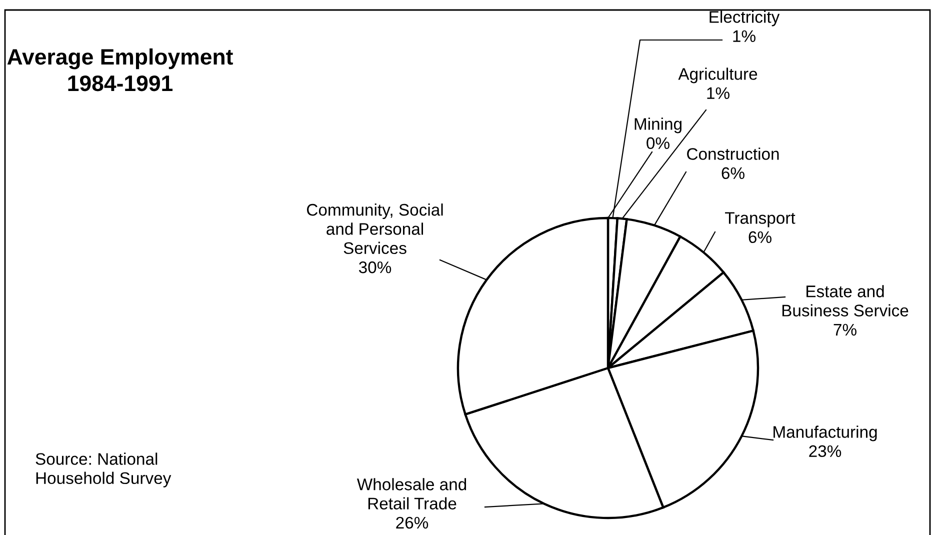 The image size is (935, 535). What do you see at coordinates (375, 267) in the screenshot?
I see `data-label: 30%` at bounding box center [375, 267].